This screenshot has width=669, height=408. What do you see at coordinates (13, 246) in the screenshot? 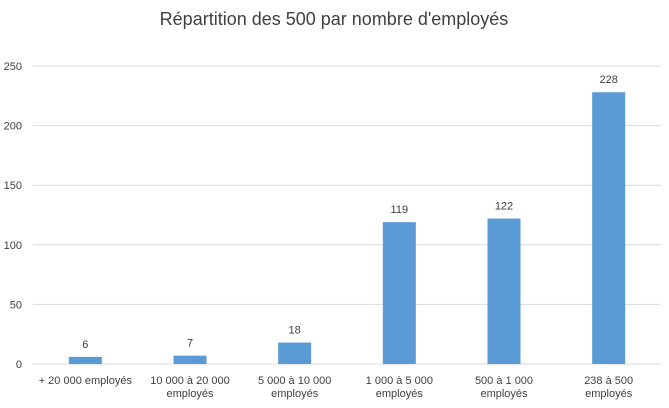
I see `y-tick-label: 100` at bounding box center [13, 246].